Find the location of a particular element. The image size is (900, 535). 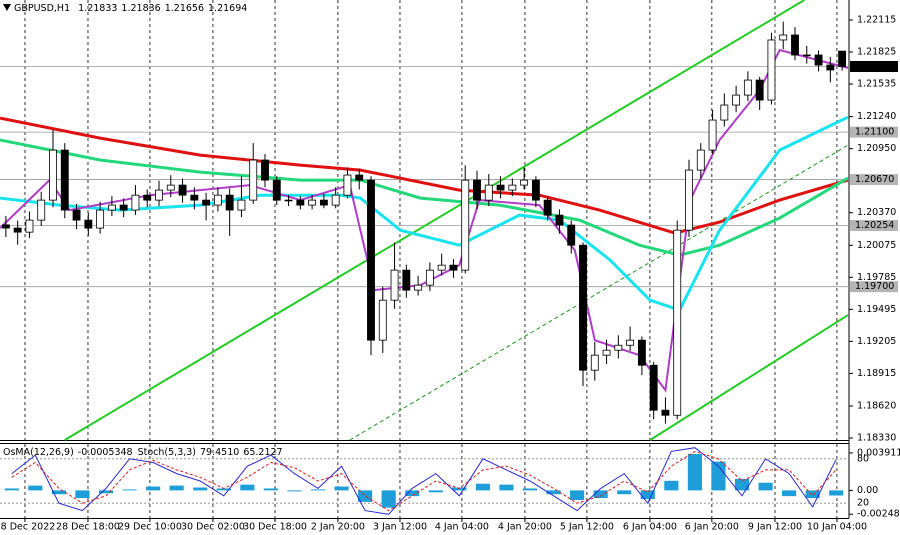

header-value: 1.21656 is located at coordinates (184, 8).